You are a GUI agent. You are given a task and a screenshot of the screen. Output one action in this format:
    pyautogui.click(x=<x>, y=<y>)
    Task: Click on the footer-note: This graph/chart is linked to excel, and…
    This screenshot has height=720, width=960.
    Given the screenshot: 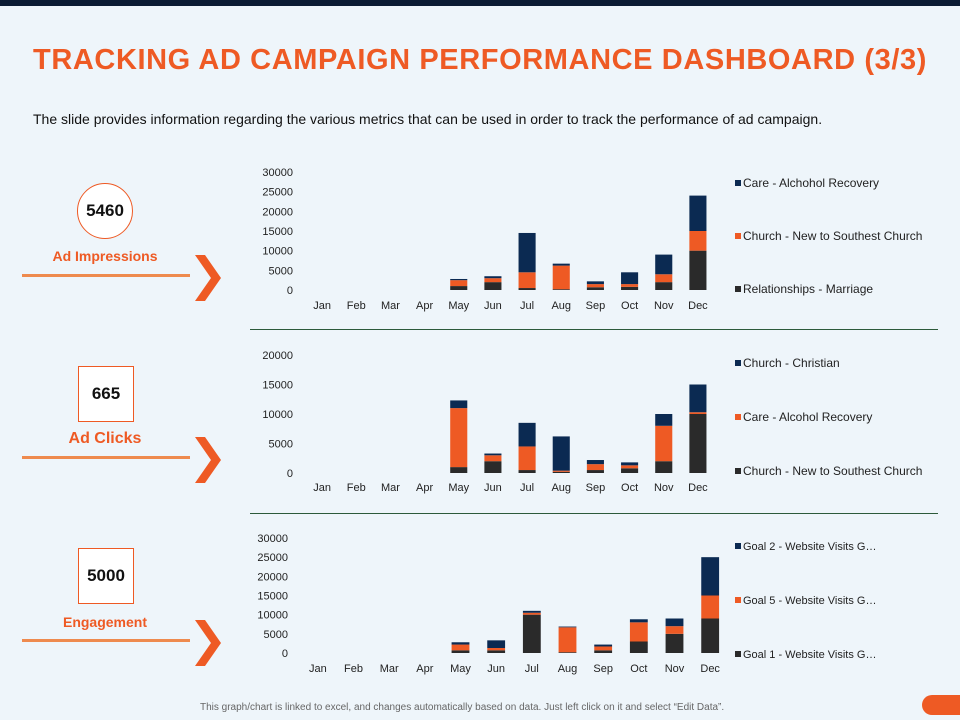 What is the action you would take?
    pyautogui.click(x=462, y=707)
    